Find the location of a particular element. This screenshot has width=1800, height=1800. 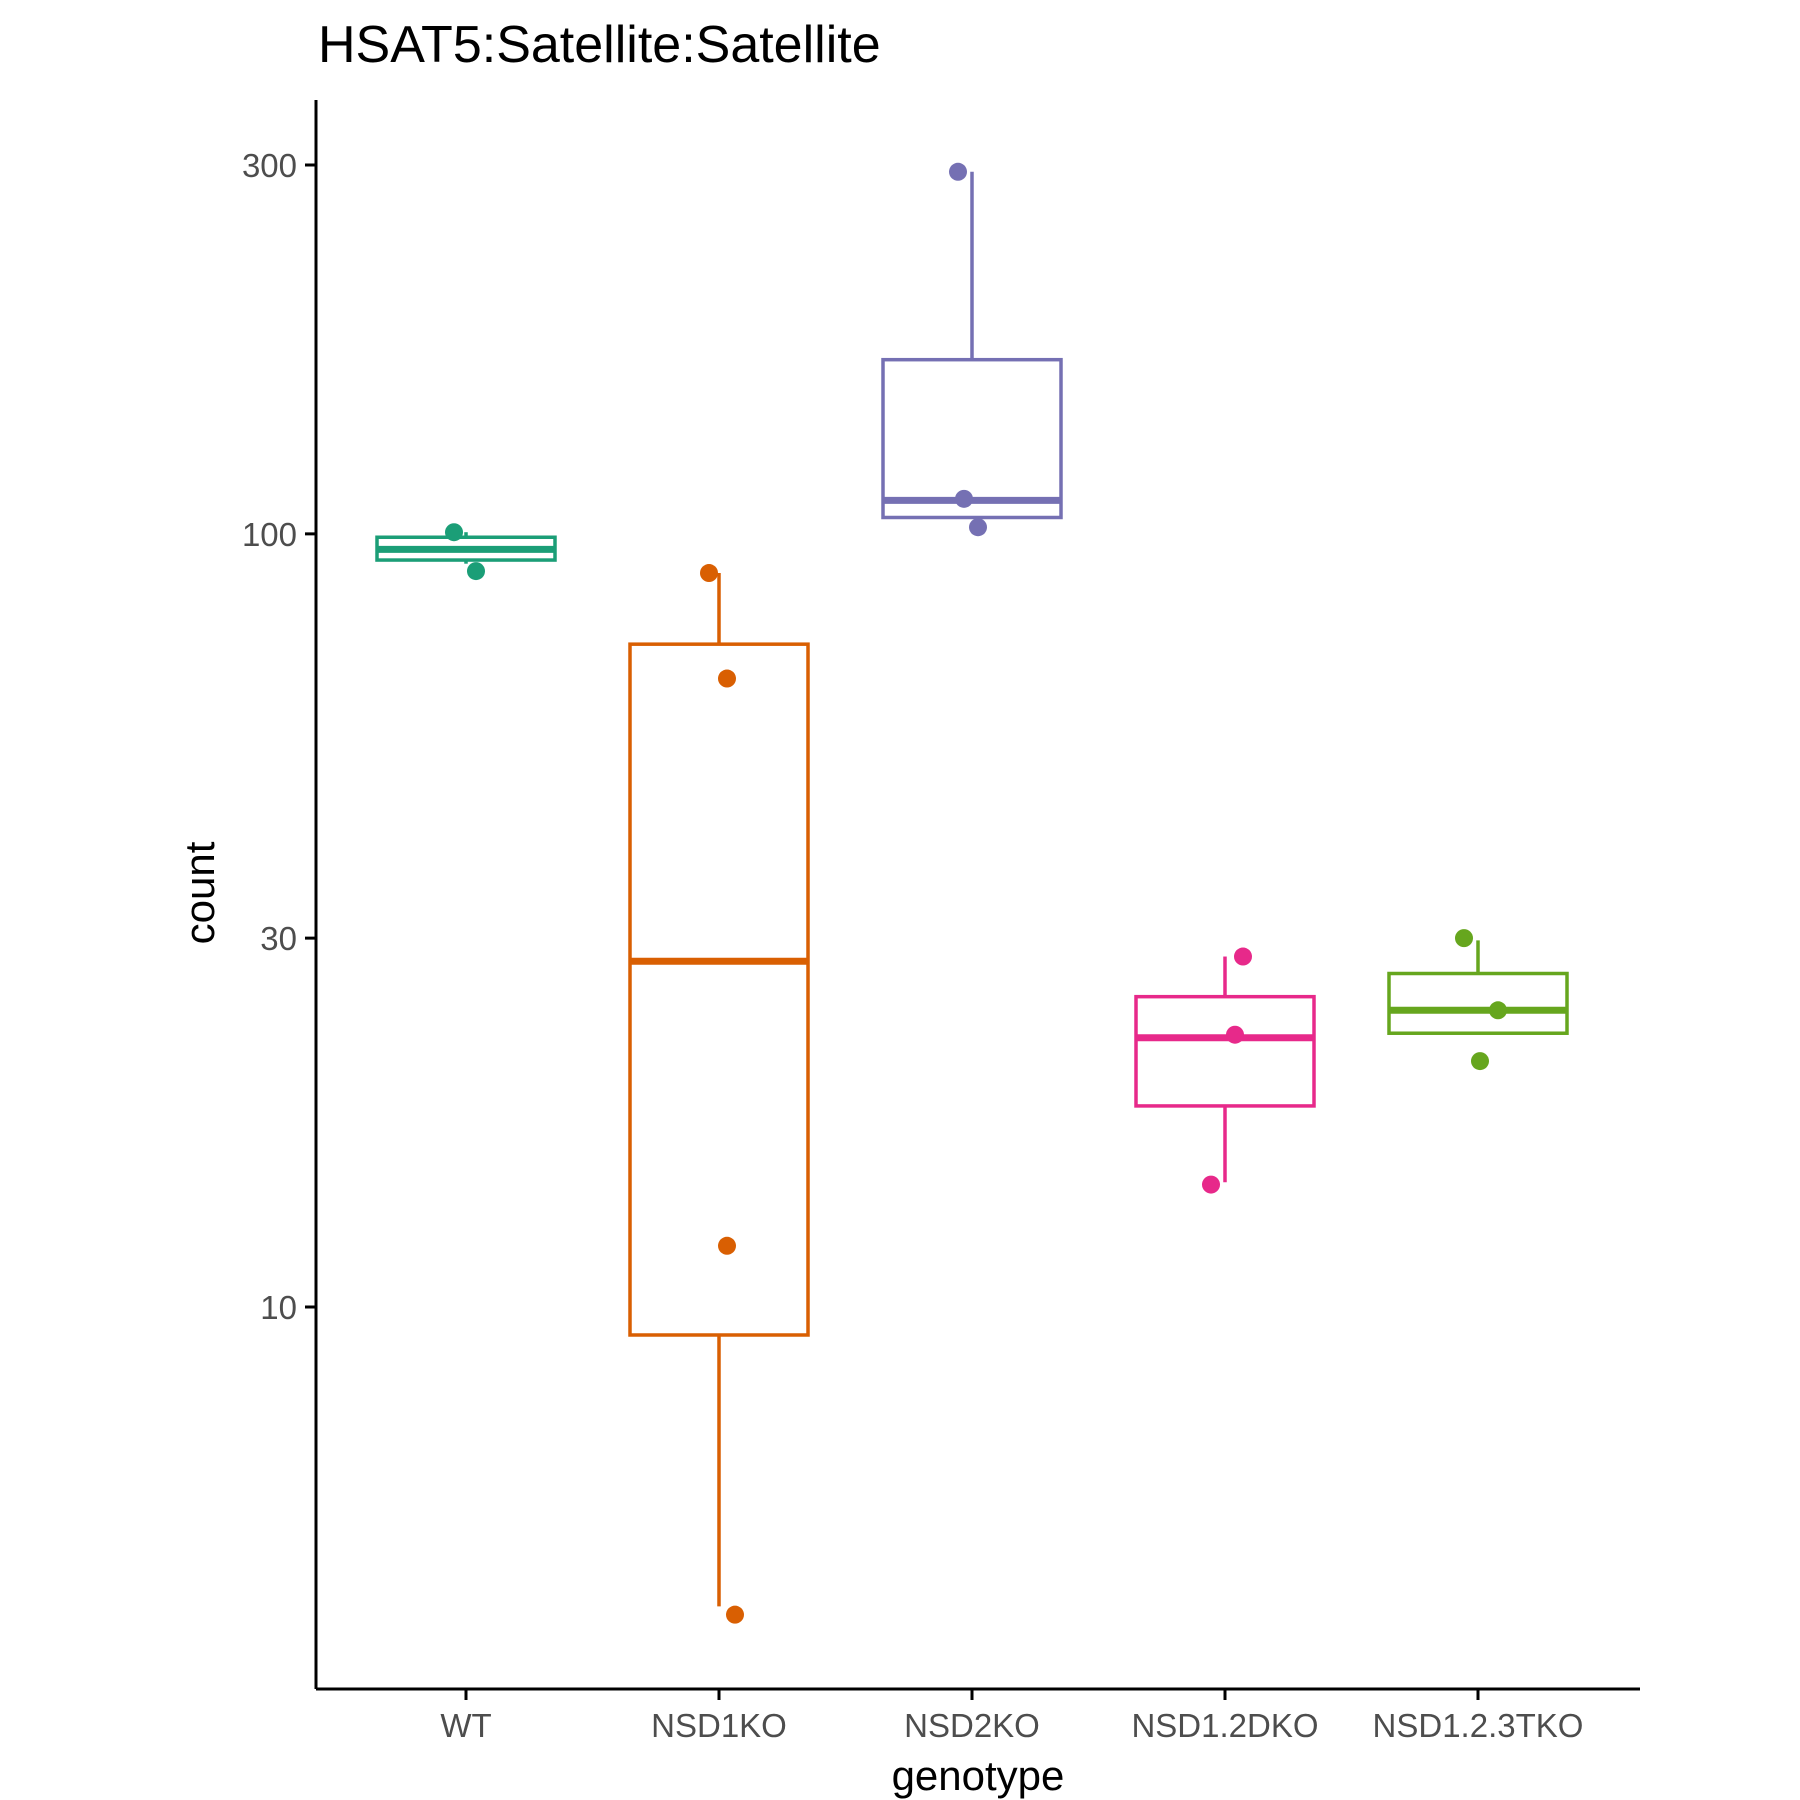

x-tick-label: NSD1.2.3TKO is located at coordinates (1478, 1725).